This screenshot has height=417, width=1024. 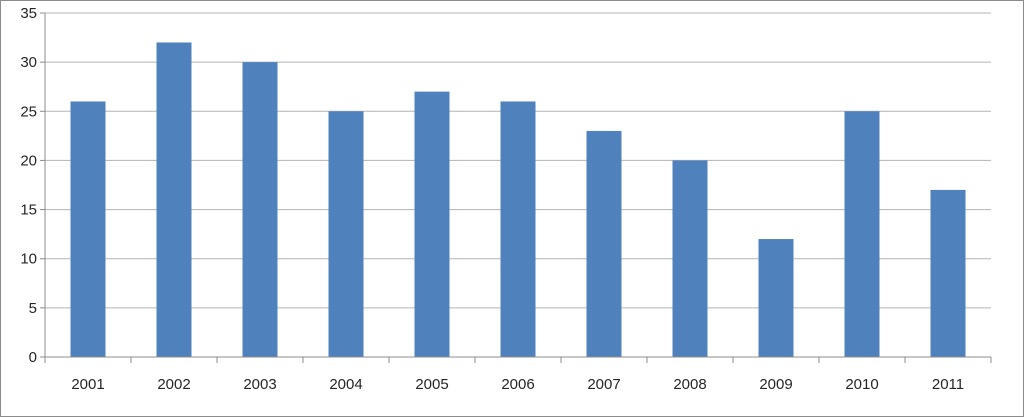 What do you see at coordinates (948, 384) in the screenshot?
I see `x-tick-label: 2011` at bounding box center [948, 384].